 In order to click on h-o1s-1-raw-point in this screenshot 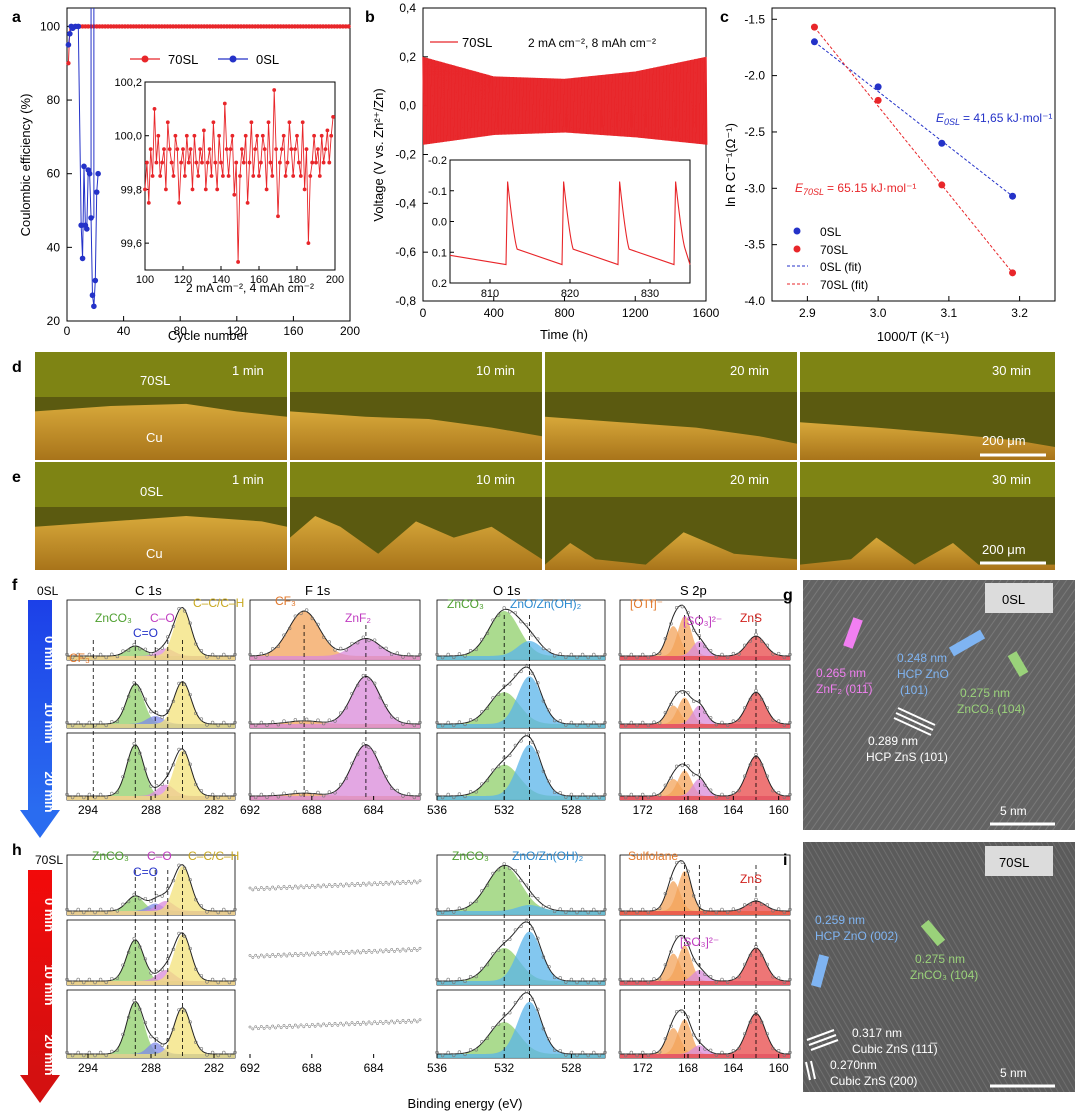, I will do `click(599, 982)`.